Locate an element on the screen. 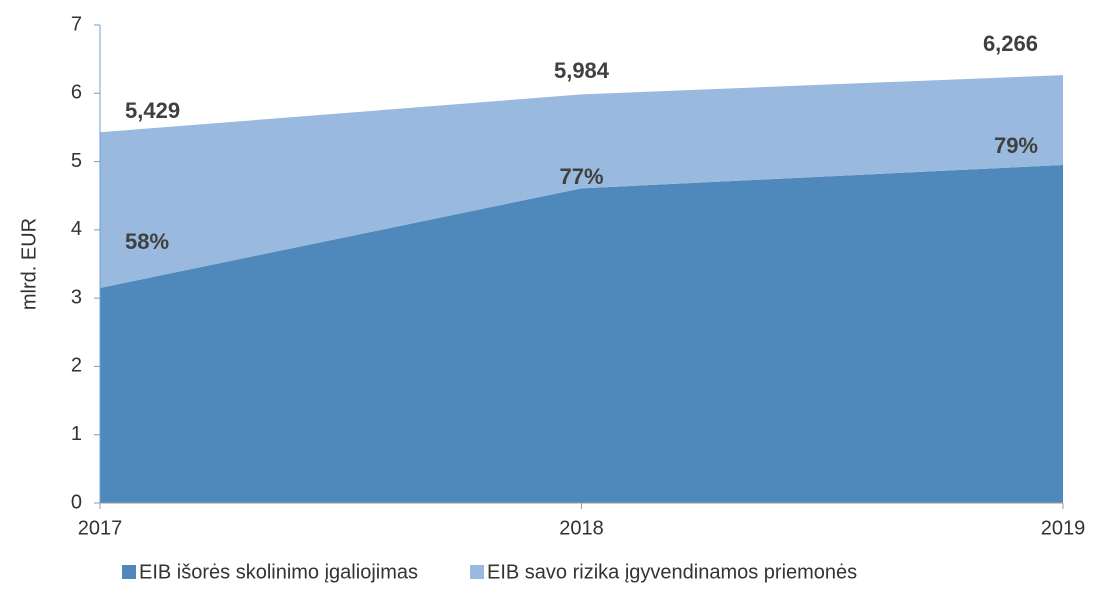 The height and width of the screenshot is (607, 1095). y-tick-label: 1 is located at coordinates (76, 434).